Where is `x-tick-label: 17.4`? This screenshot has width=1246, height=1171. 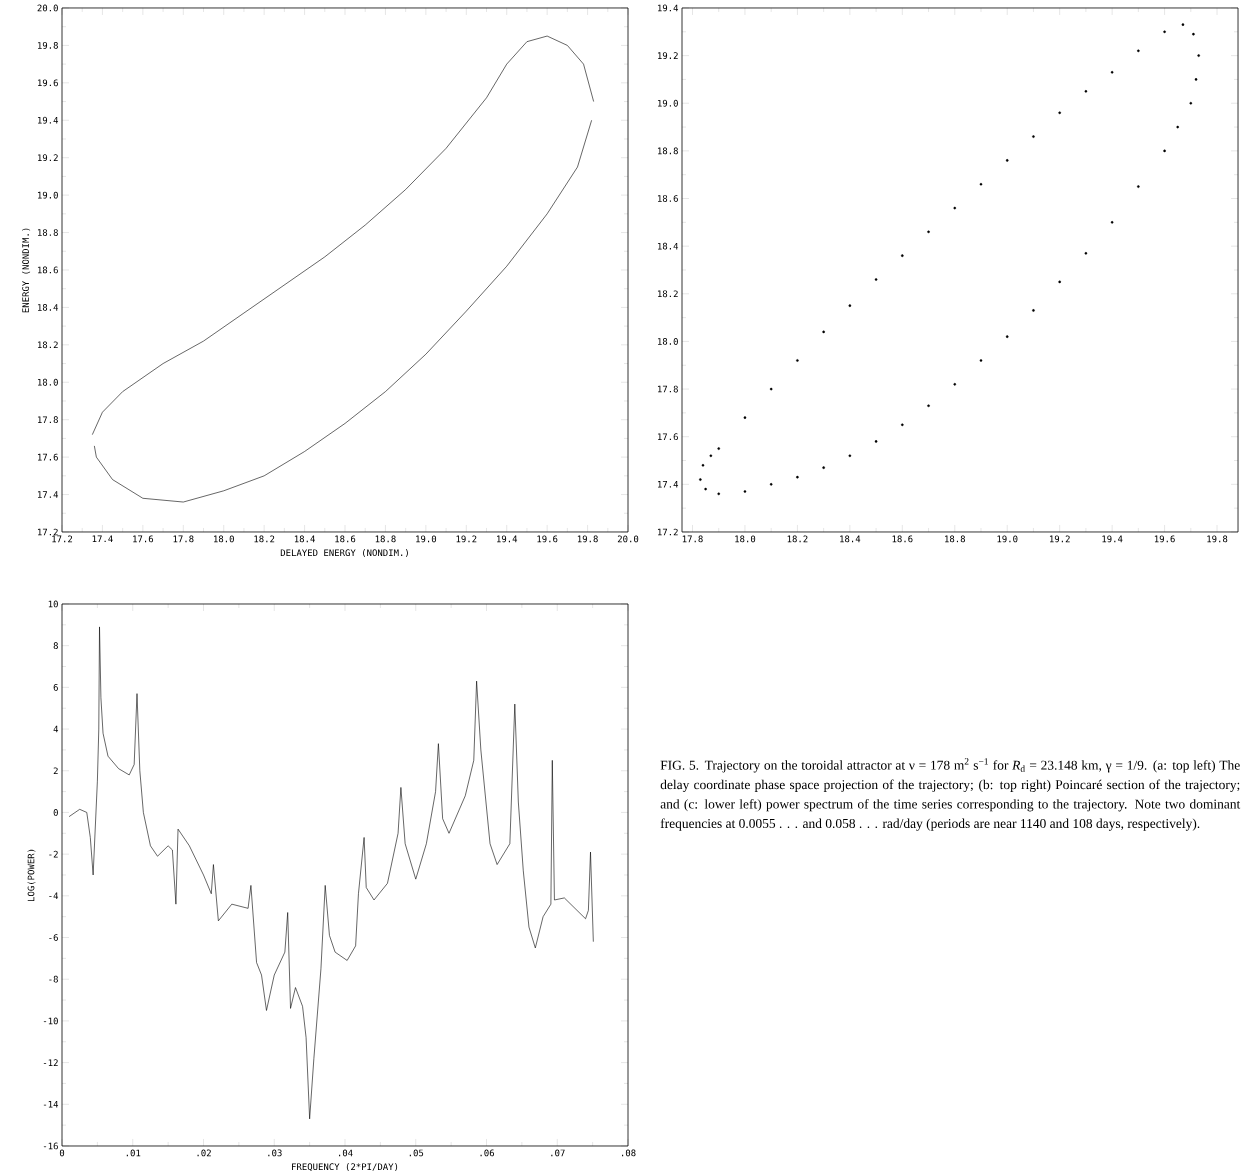 x-tick-label: 17.4 is located at coordinates (102, 539).